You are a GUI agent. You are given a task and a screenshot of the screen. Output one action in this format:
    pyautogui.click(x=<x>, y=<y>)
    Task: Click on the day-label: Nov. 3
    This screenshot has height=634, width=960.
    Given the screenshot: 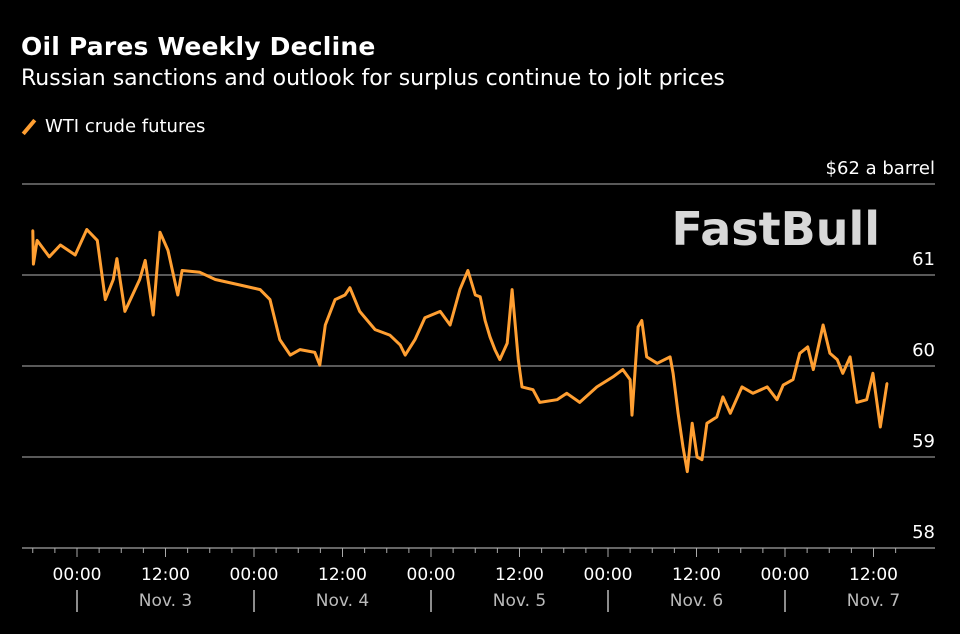 What is the action you would take?
    pyautogui.click(x=165, y=601)
    